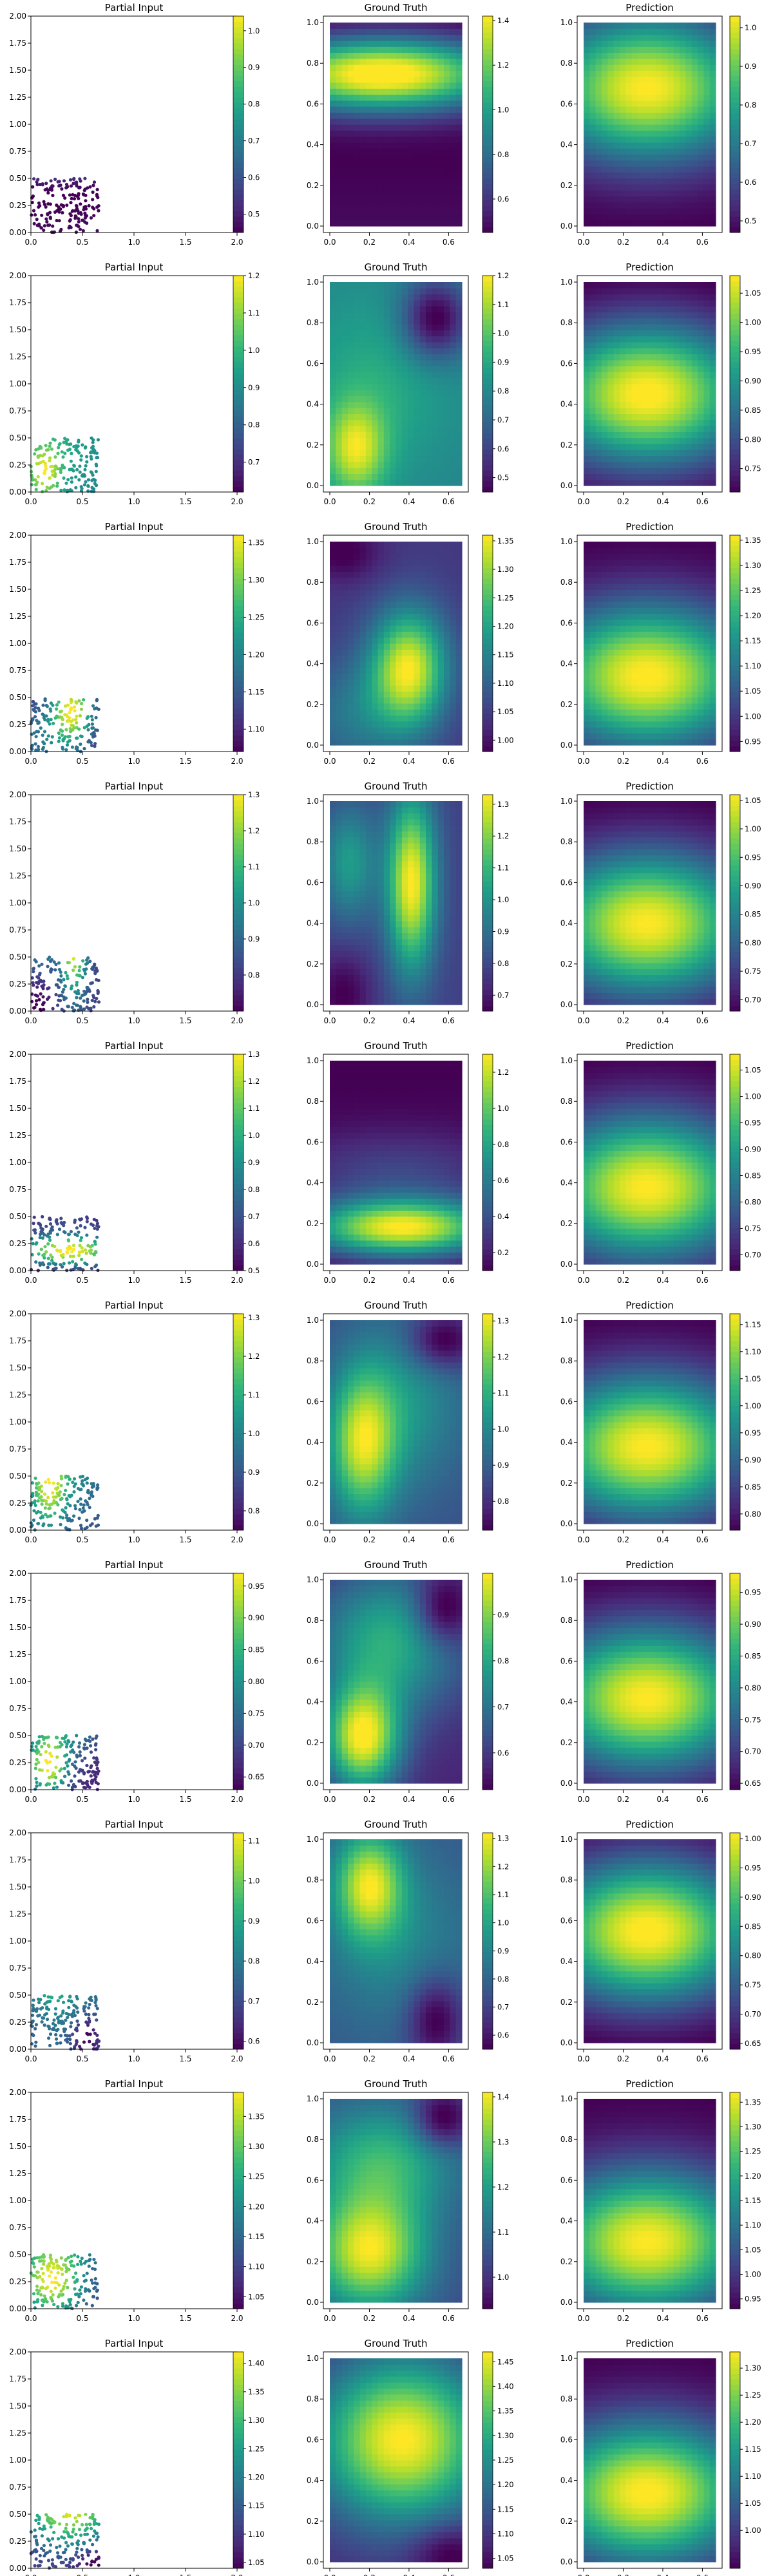 The image size is (773, 2576). I want to click on y-tick-label: 0.00, so click(17, 493).